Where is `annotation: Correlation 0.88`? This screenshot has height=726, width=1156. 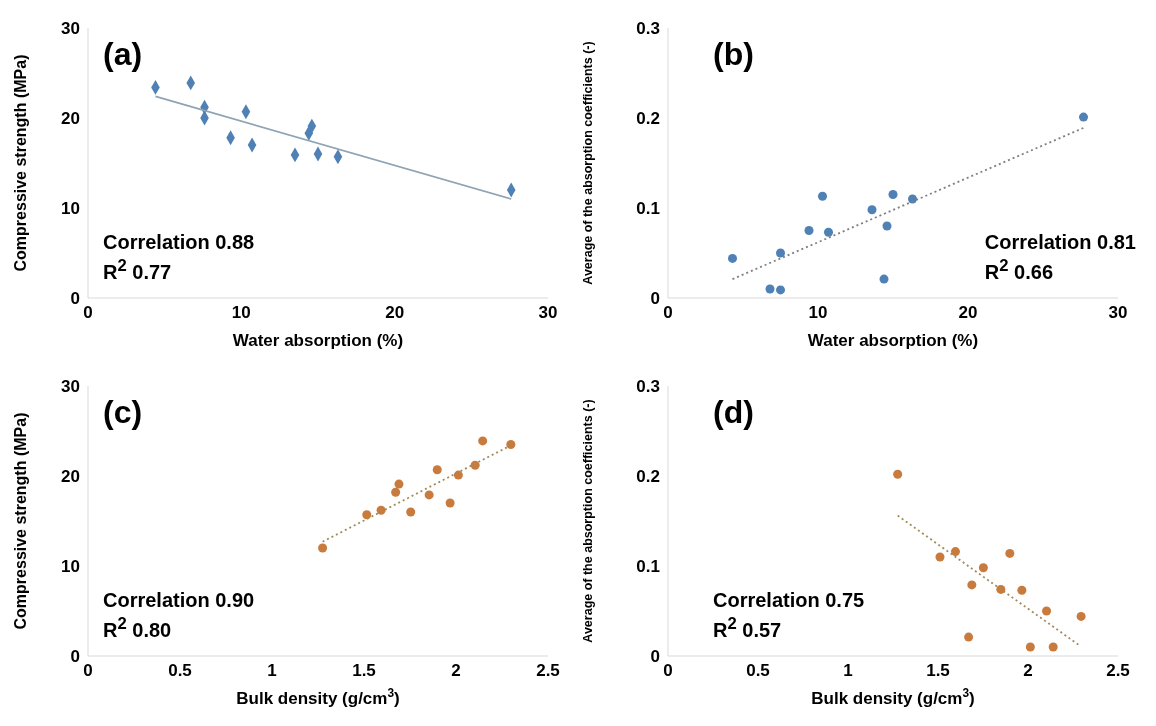
annotation: Correlation 0.88 is located at coordinates (179, 242).